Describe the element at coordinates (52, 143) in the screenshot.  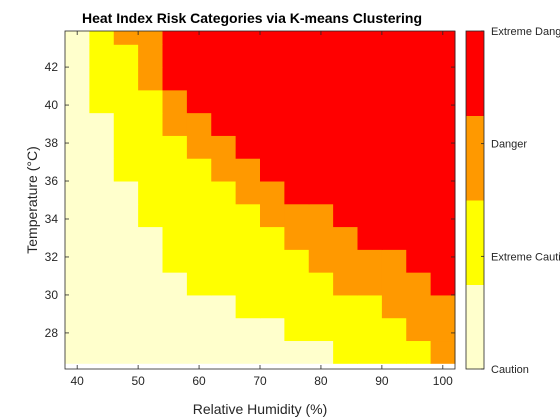
I see `y-tick-label: 38` at that location.